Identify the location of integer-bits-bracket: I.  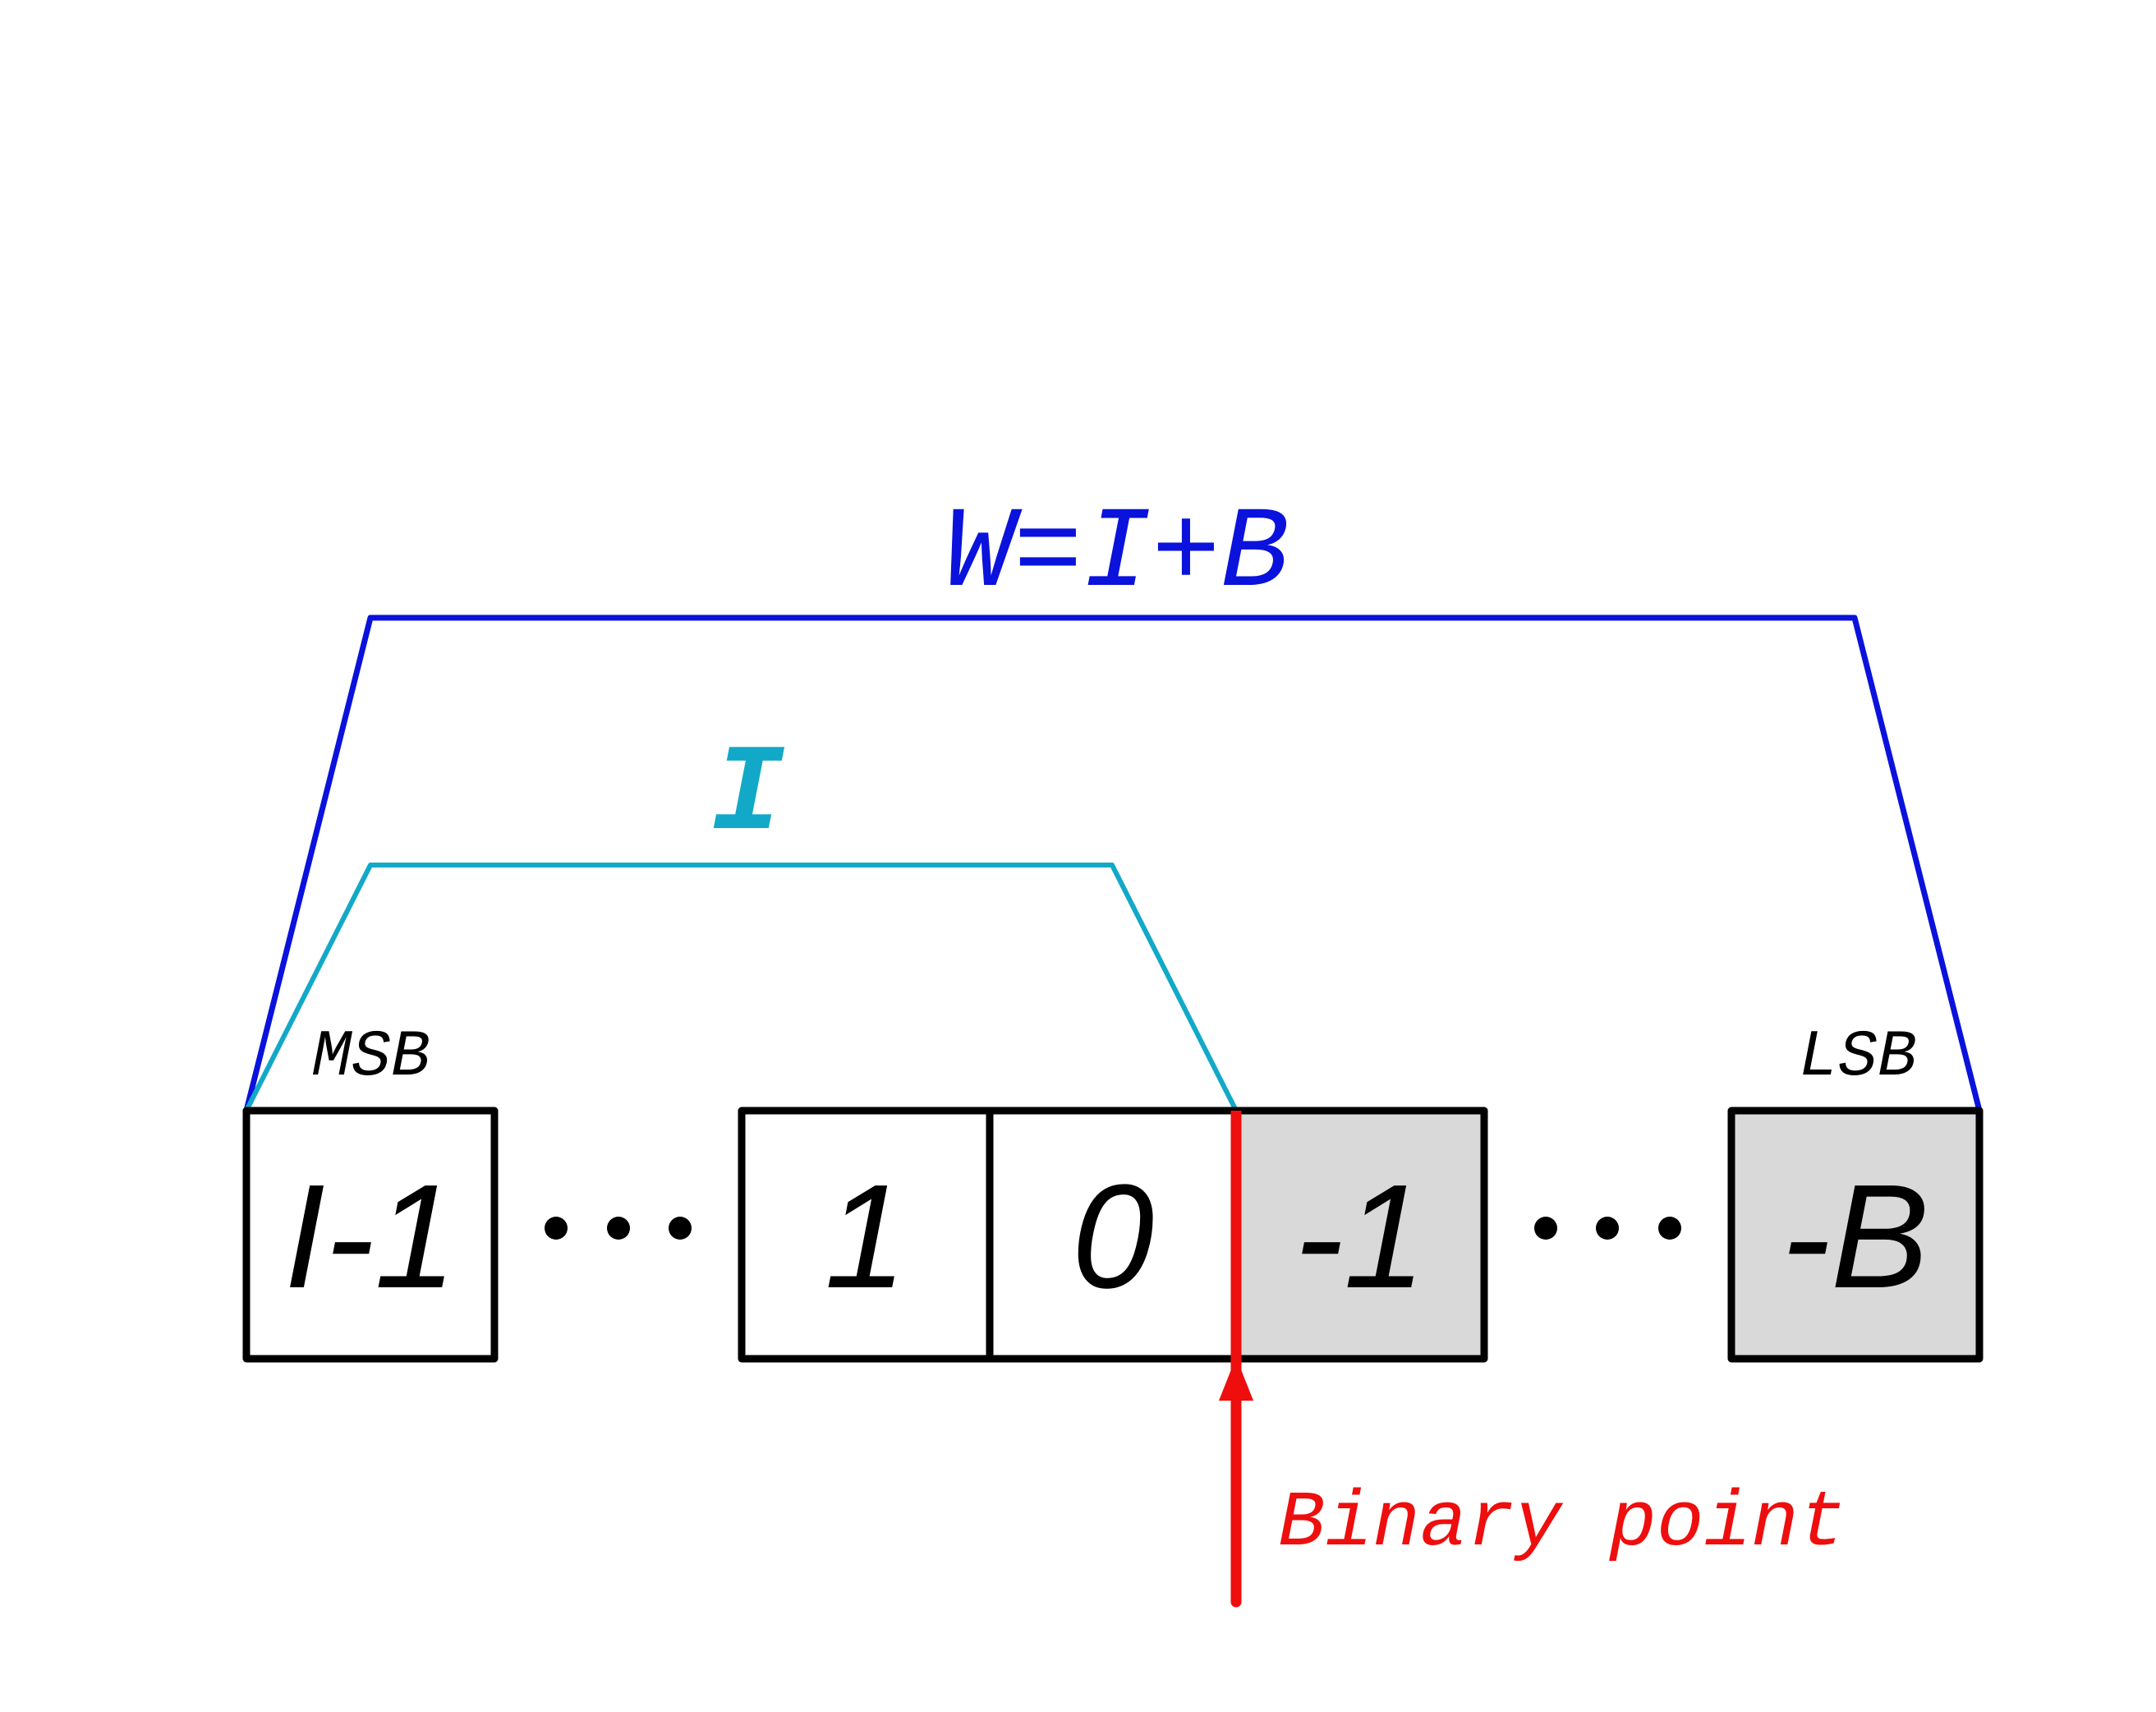
(741, 919).